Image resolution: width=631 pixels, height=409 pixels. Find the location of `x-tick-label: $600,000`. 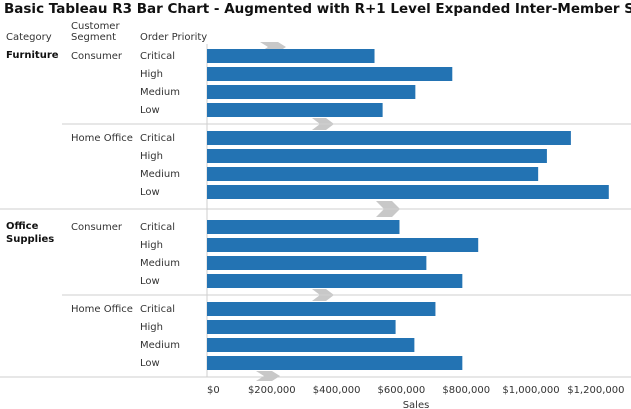

x-tick-label: $600,000 is located at coordinates (402, 390).